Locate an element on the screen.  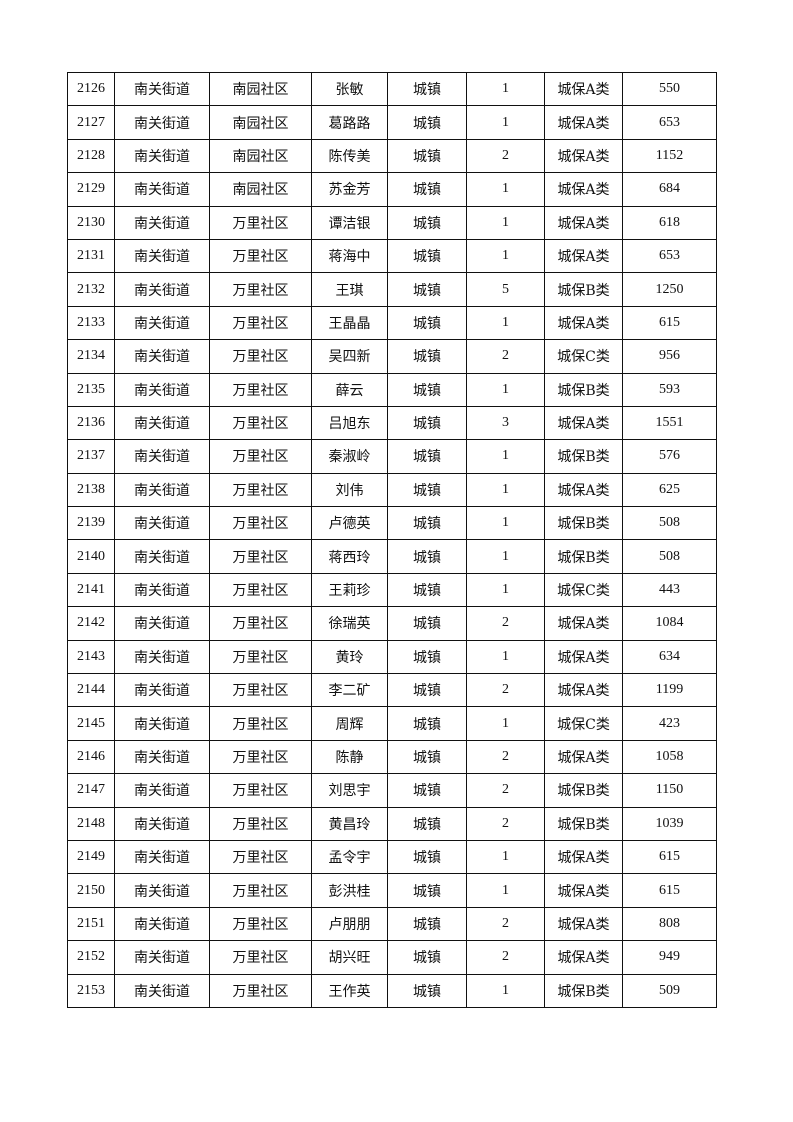
row-number-cell: 2139 is located at coordinates (91, 523).